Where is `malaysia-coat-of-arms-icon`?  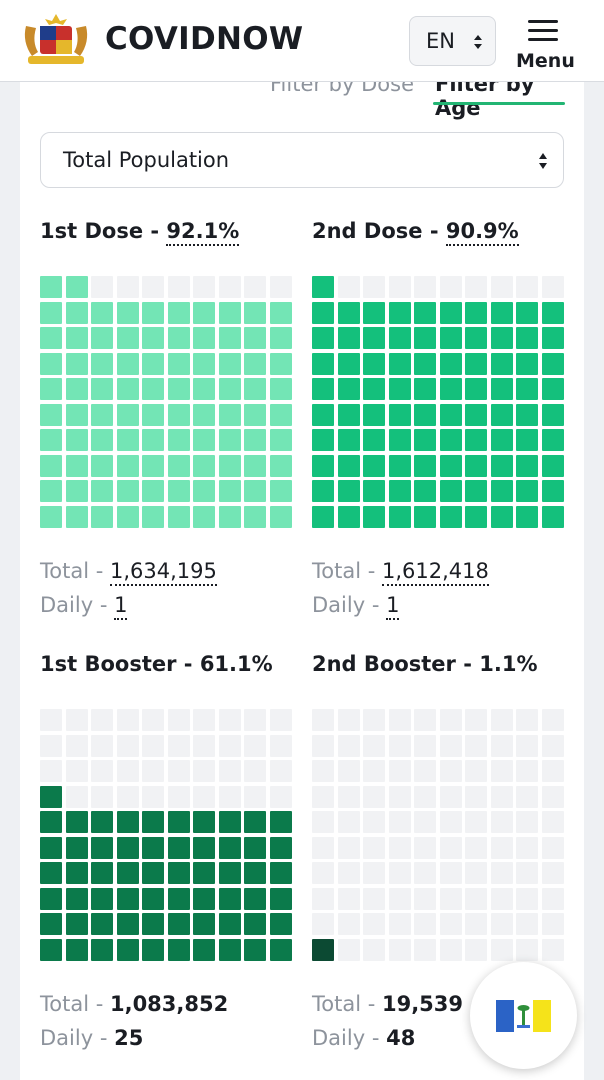 malaysia-coat-of-arms-icon is located at coordinates (56, 40).